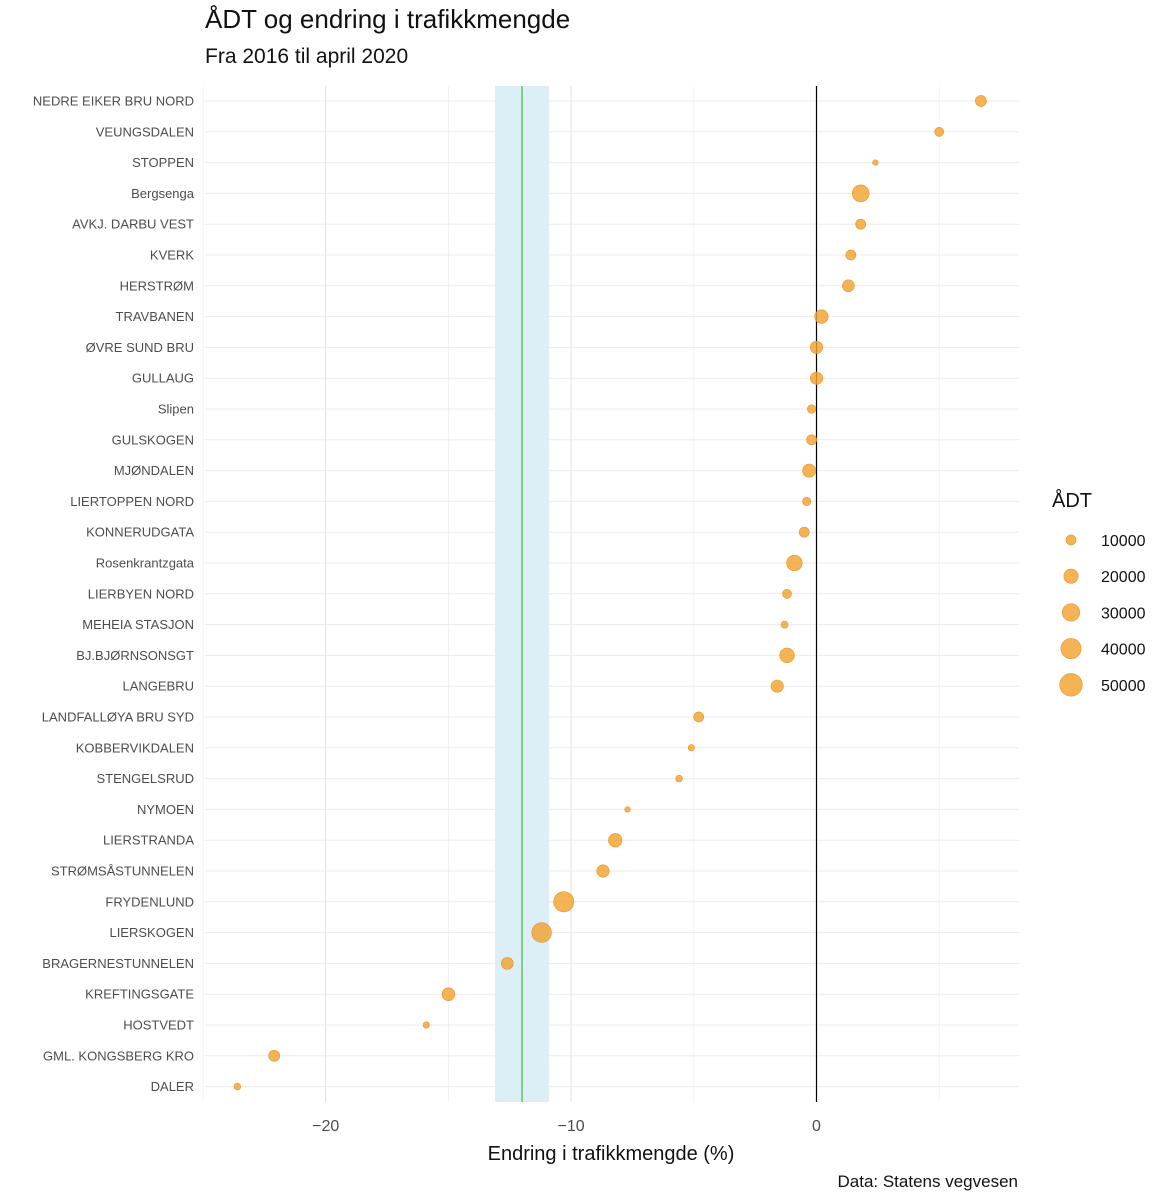 The image size is (1165, 1196). What do you see at coordinates (571, 1126) in the screenshot?
I see `x-tick-label: −10` at bounding box center [571, 1126].